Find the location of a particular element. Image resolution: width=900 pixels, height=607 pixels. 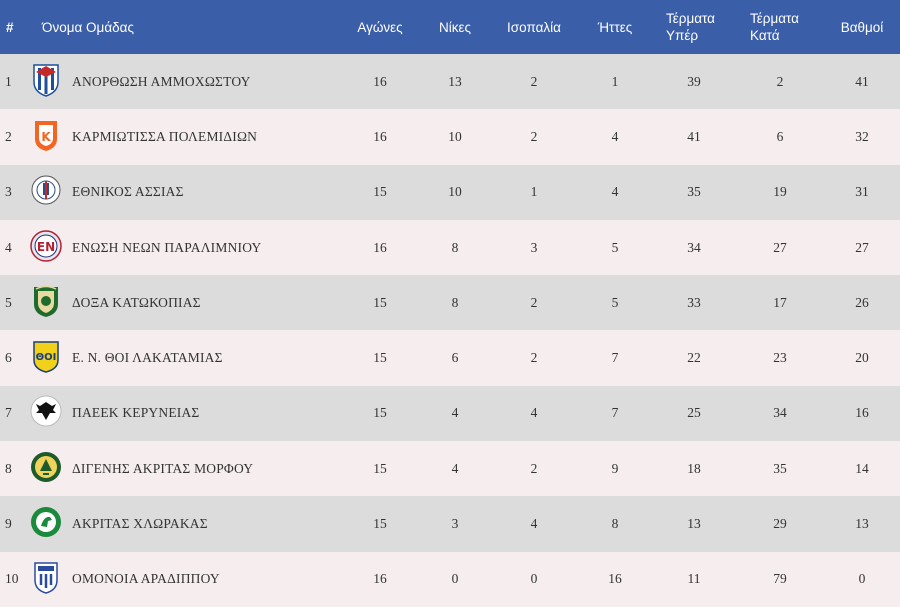

header-position: # is located at coordinates (14, 27).